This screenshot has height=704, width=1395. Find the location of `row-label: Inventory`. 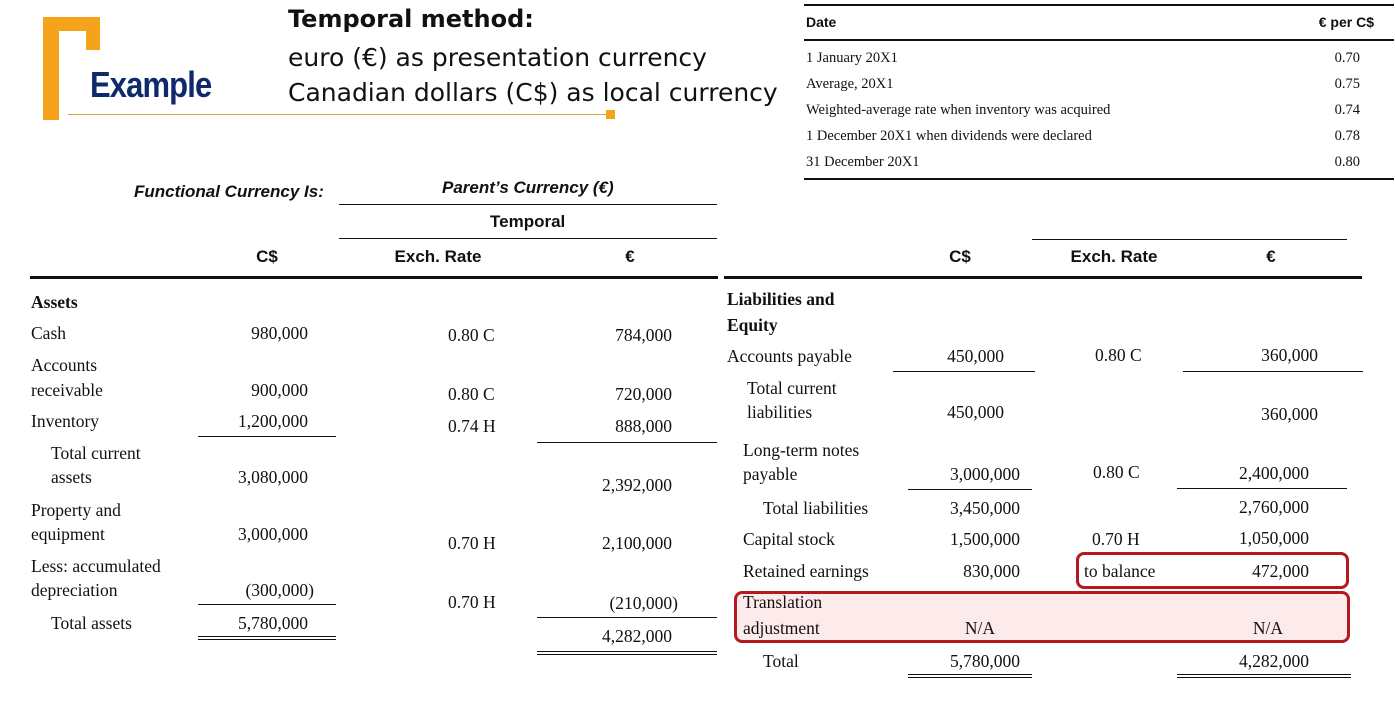

row-label: Inventory is located at coordinates (65, 421).